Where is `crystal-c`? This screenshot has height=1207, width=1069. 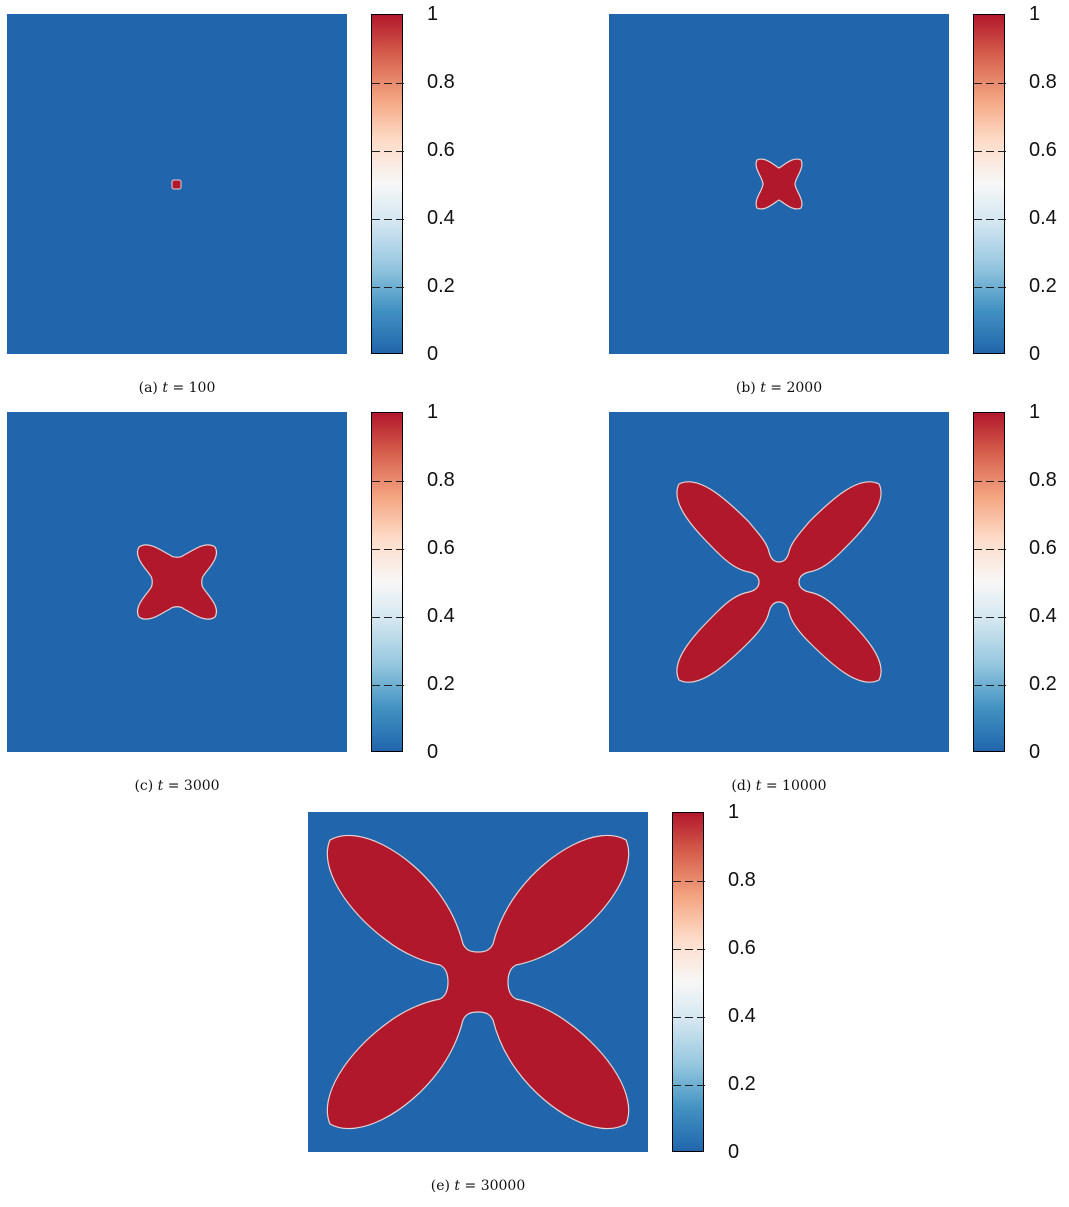 crystal-c is located at coordinates (177, 582).